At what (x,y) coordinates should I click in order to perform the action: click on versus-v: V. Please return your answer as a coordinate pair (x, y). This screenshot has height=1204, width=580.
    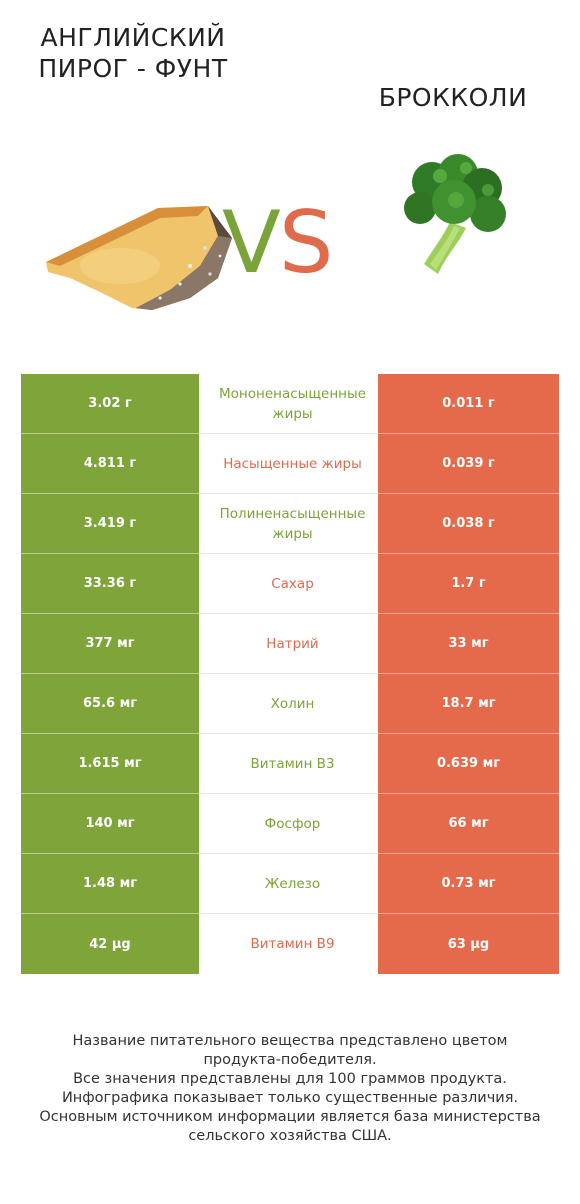
    Looking at the image, I should click on (251, 243).